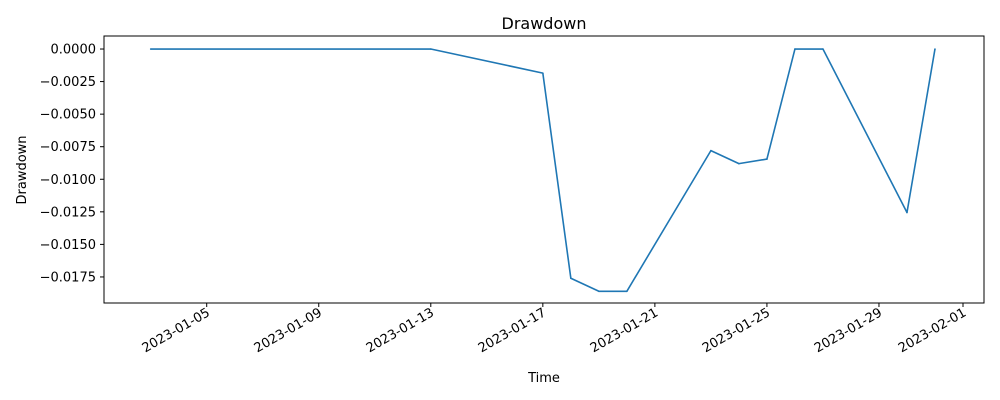  Describe the element at coordinates (848, 330) in the screenshot. I see `x-tick-label: 2023-01-29` at that location.